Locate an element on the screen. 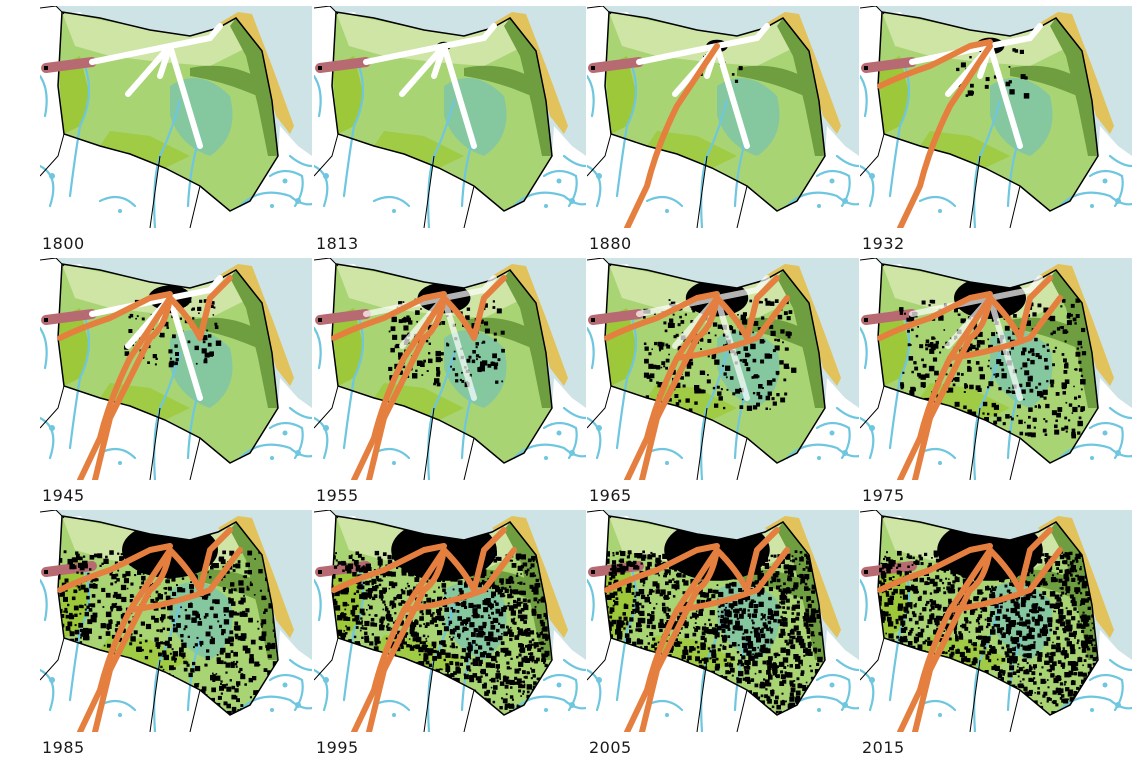  historic-road is located at coordinates (185, 348).